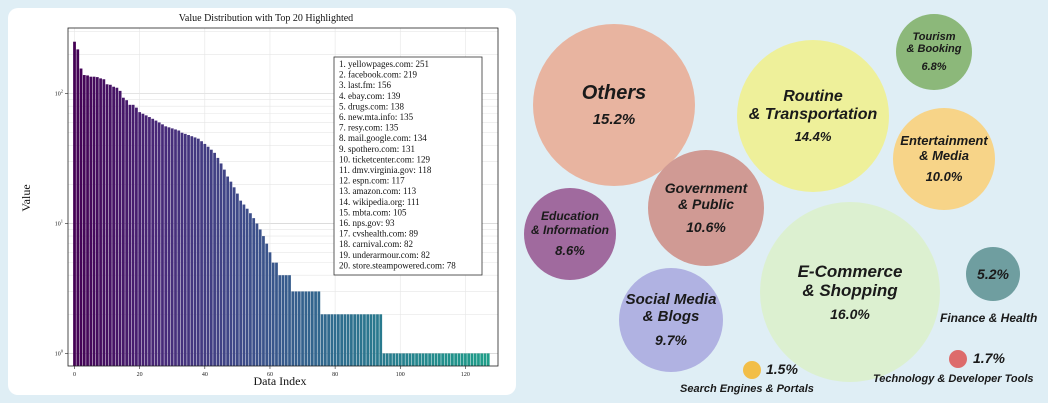 The image size is (1048, 403). Describe the element at coordinates (378, 75) in the screenshot. I see `legend-entry: 2. facebook.com: 219` at that location.